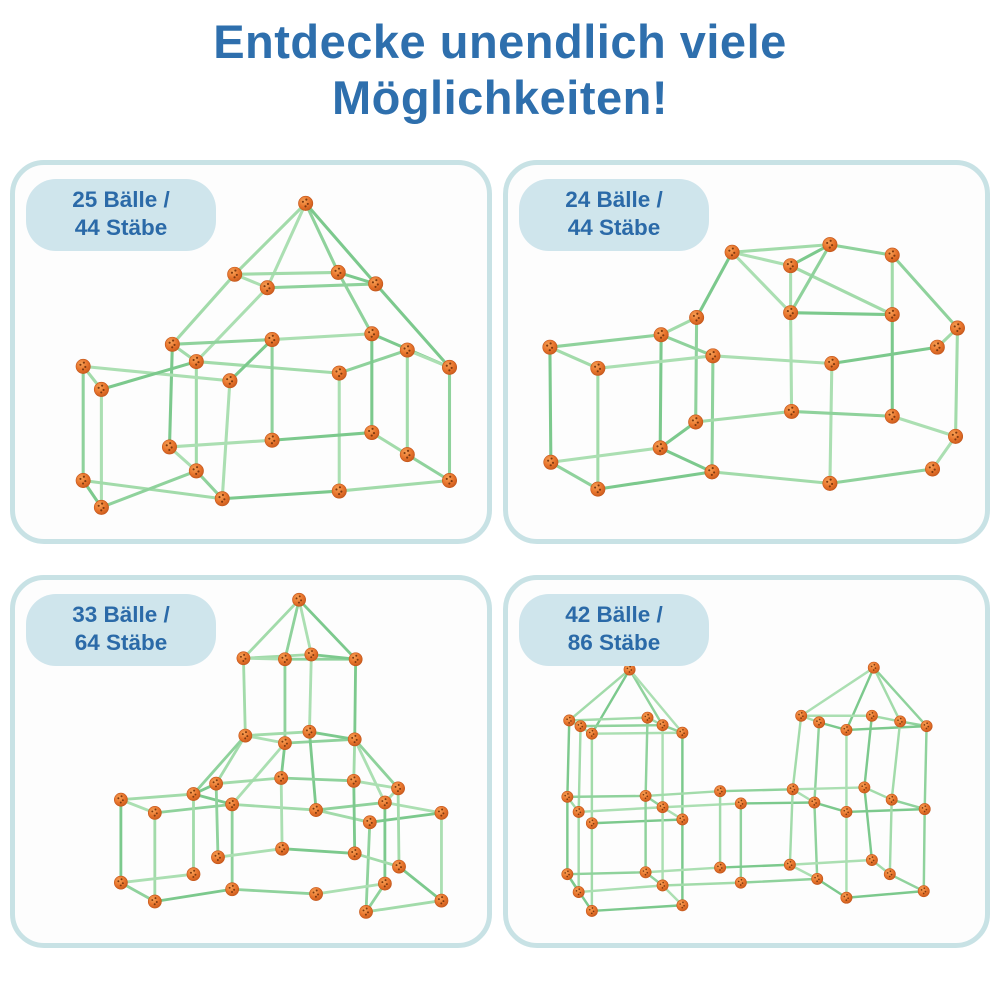 Image resolution: width=1000 pixels, height=1000 pixels. What do you see at coordinates (500, 70) in the screenshot?
I see `page-title: Entdecke unendlich viele Möglichkeiten!` at bounding box center [500, 70].